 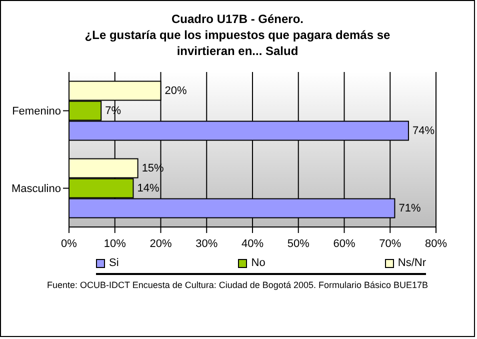 I want to click on chart-subtitle: ¿Le gustaría que los impuestos que pagara demás se invirtieran en... Salud, so click(x=238, y=43).